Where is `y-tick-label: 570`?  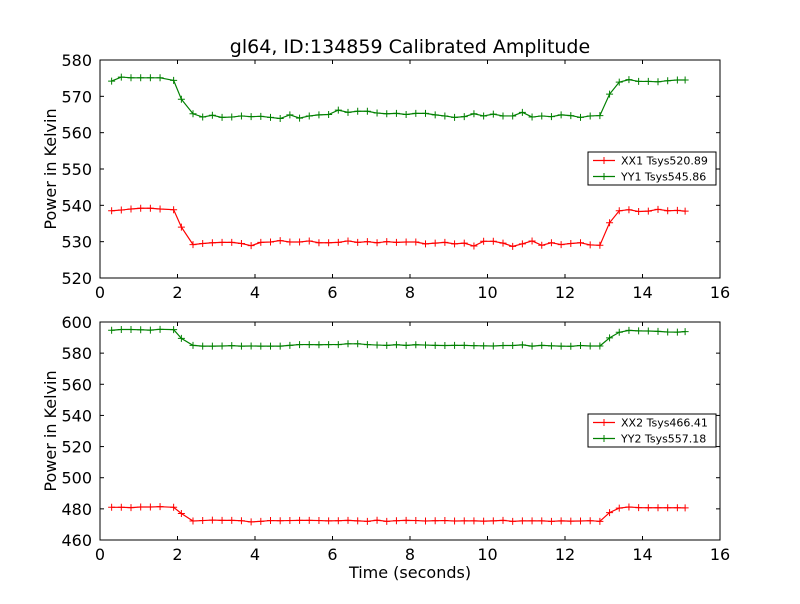 y-tick-label: 570 is located at coordinates (76, 96).